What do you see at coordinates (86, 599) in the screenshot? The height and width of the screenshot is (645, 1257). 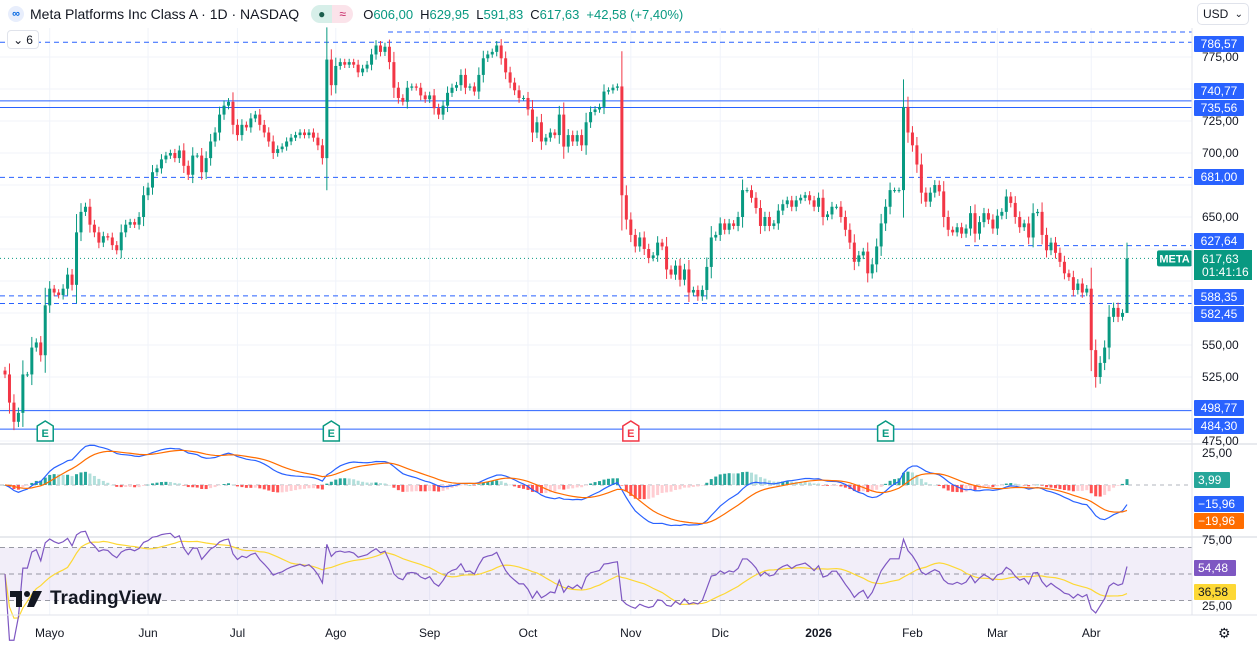 I see `tradingview-logo: TradingView` at bounding box center [86, 599].